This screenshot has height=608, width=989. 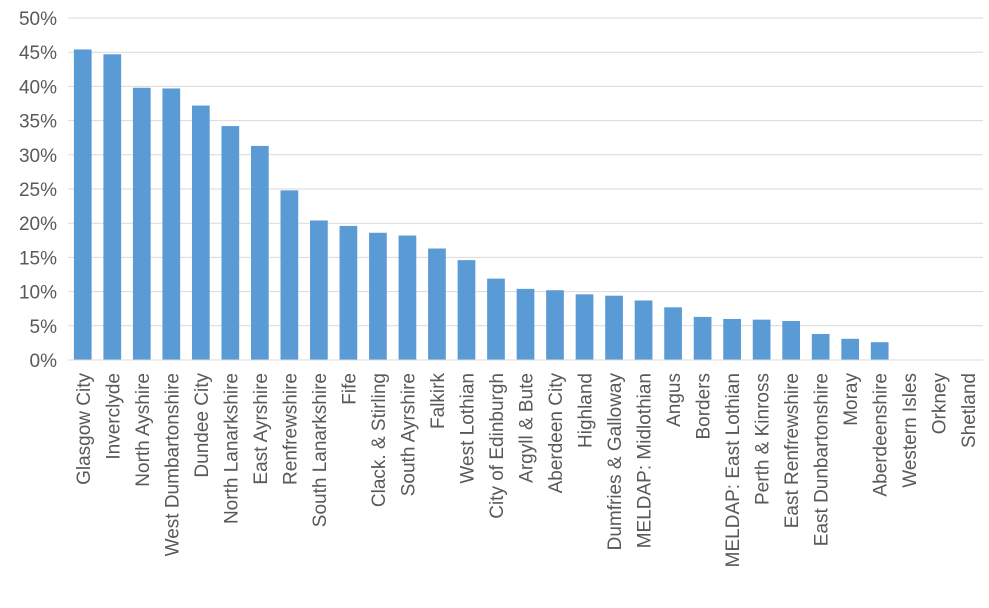 What do you see at coordinates (231, 448) in the screenshot?
I see `x-category-label: North Lanarkshire` at bounding box center [231, 448].